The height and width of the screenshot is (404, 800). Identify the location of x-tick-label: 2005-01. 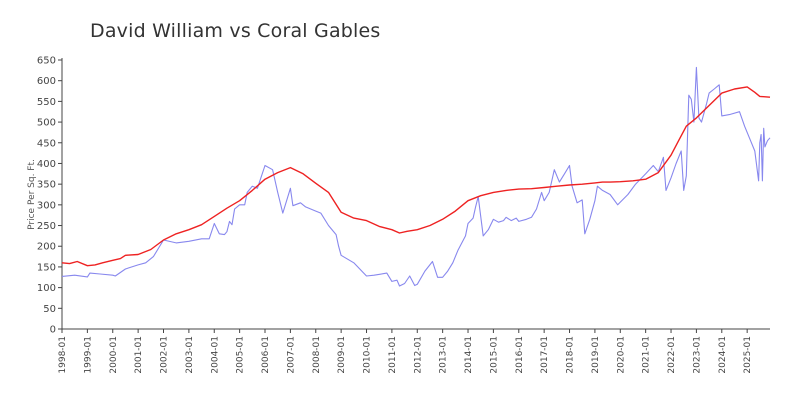
(241, 355).